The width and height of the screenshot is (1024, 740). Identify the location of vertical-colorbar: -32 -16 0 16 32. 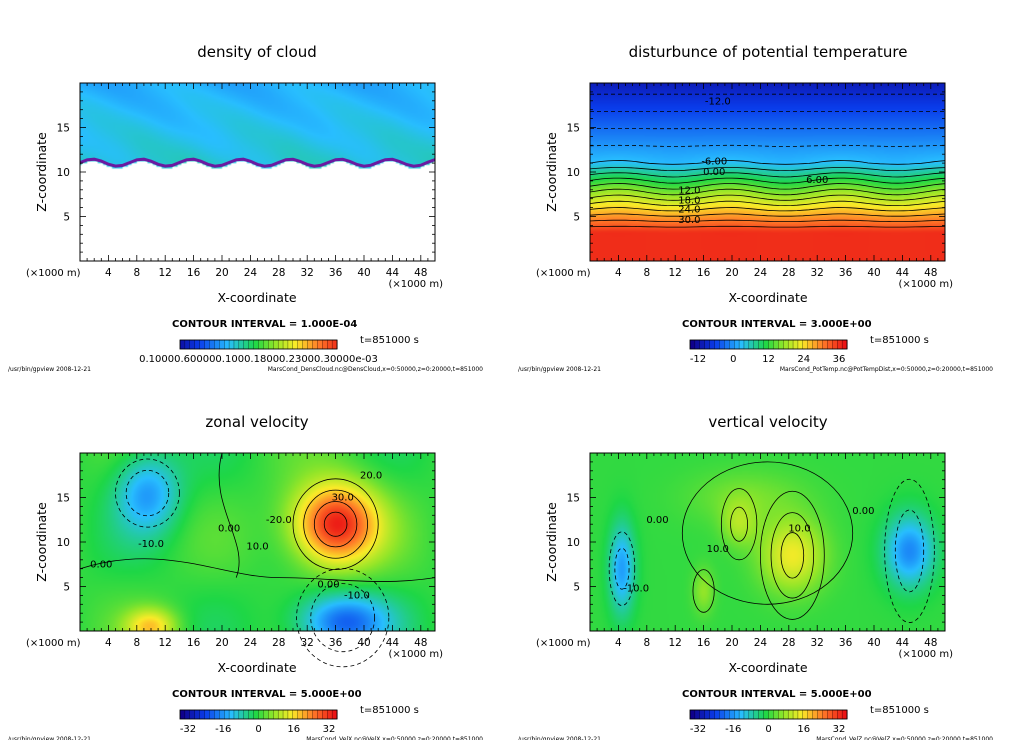
(768, 722).